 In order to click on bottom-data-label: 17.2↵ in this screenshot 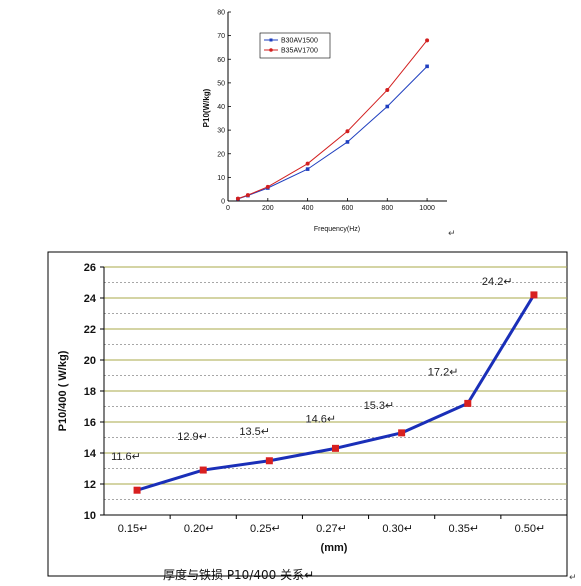, I will do `click(443, 372)`.